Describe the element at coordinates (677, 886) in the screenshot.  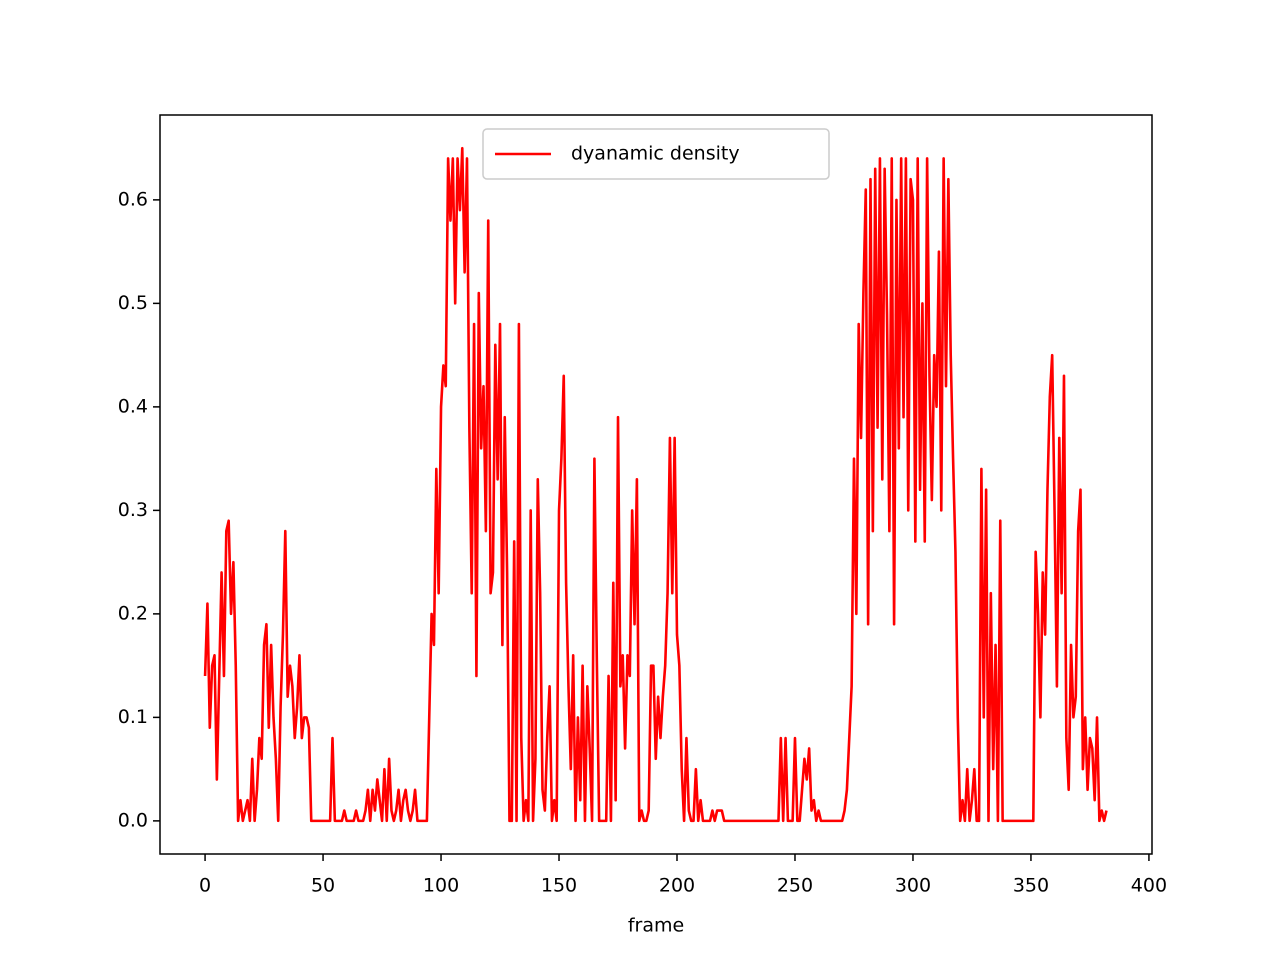
I see `x-tick-label: 200` at that location.